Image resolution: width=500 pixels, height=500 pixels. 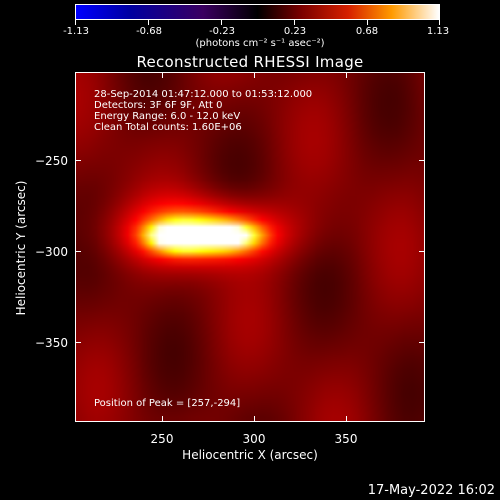 What do you see at coordinates (249, 62) in the screenshot?
I see `chart-title: Reconstructed RHESSI Image` at bounding box center [249, 62].